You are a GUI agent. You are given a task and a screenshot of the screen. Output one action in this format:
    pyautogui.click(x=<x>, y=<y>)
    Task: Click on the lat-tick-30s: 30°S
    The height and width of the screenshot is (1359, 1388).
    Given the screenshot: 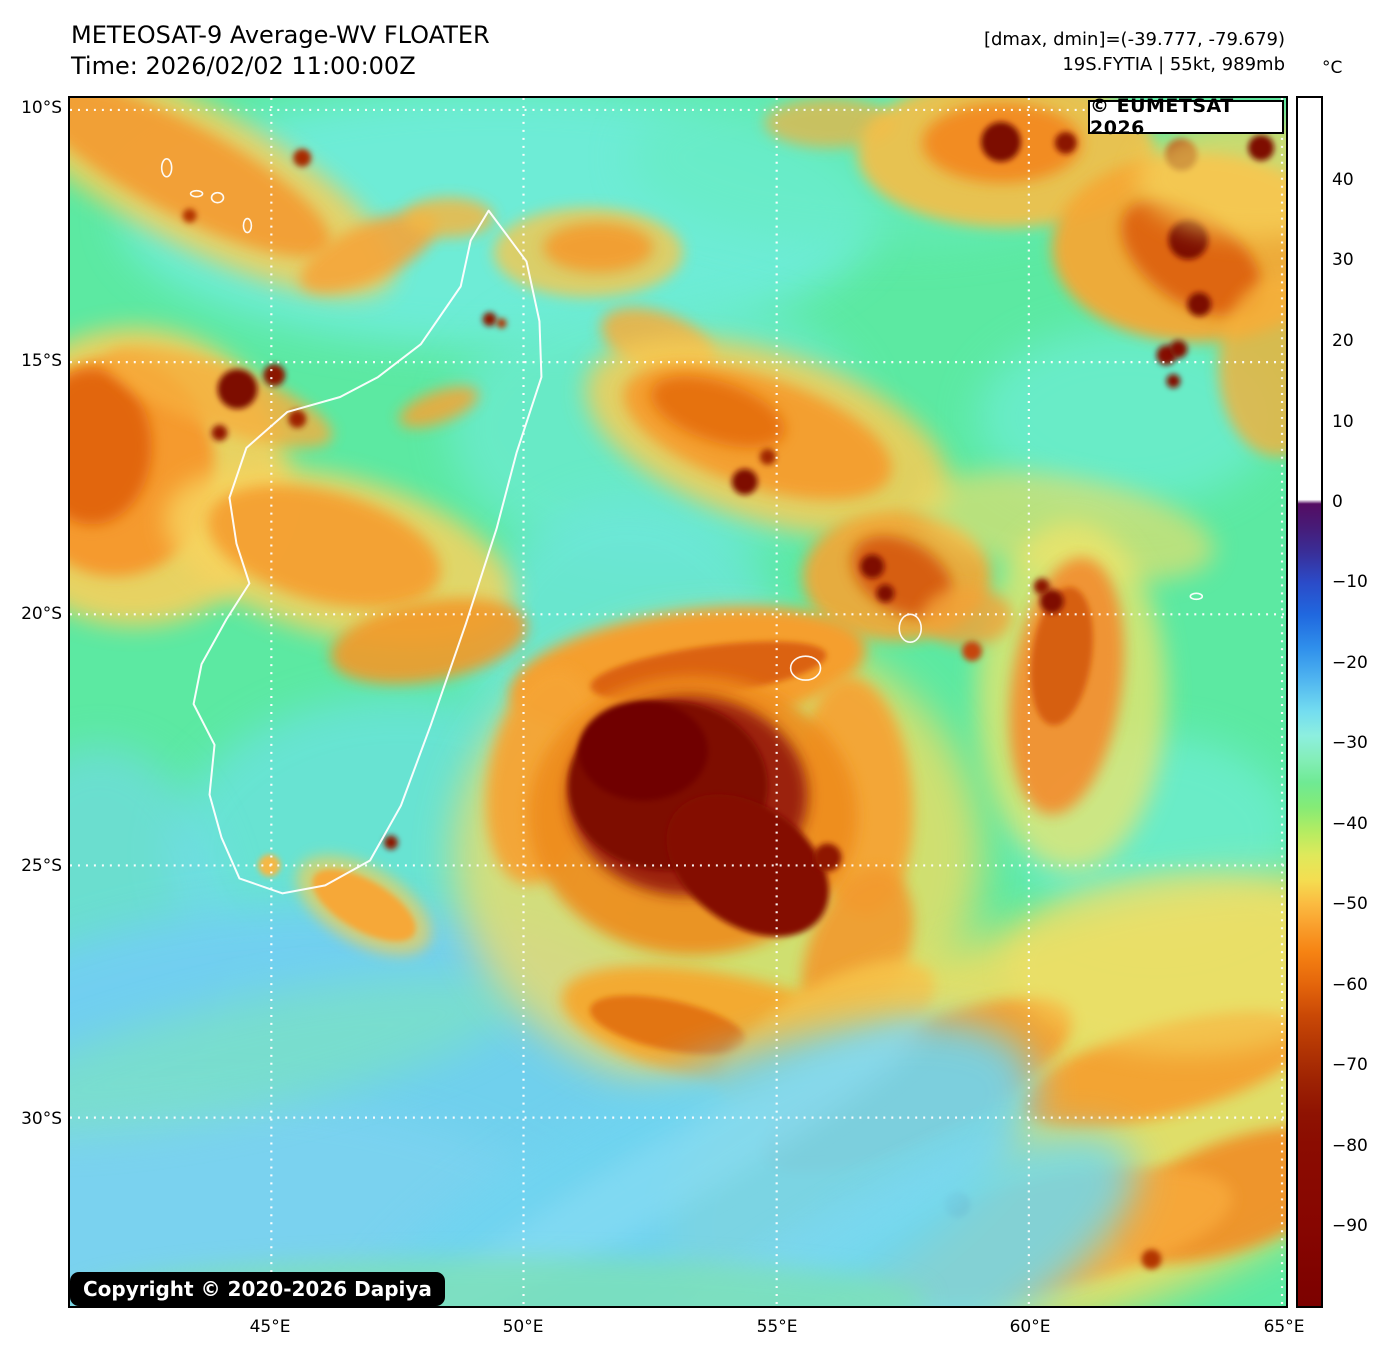 What is the action you would take?
    pyautogui.click(x=41, y=1119)
    